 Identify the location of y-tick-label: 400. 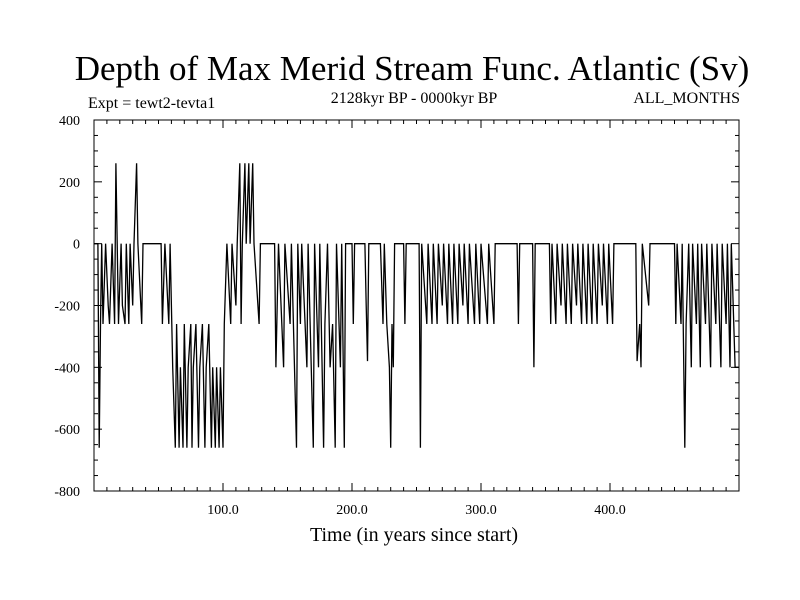
(69, 121).